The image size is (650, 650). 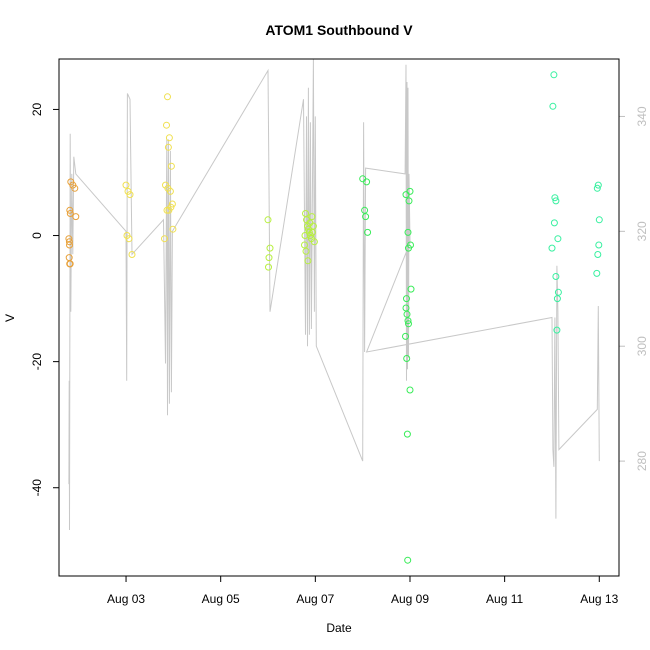 I want to click on x-axis-label: Date, so click(x=339, y=628).